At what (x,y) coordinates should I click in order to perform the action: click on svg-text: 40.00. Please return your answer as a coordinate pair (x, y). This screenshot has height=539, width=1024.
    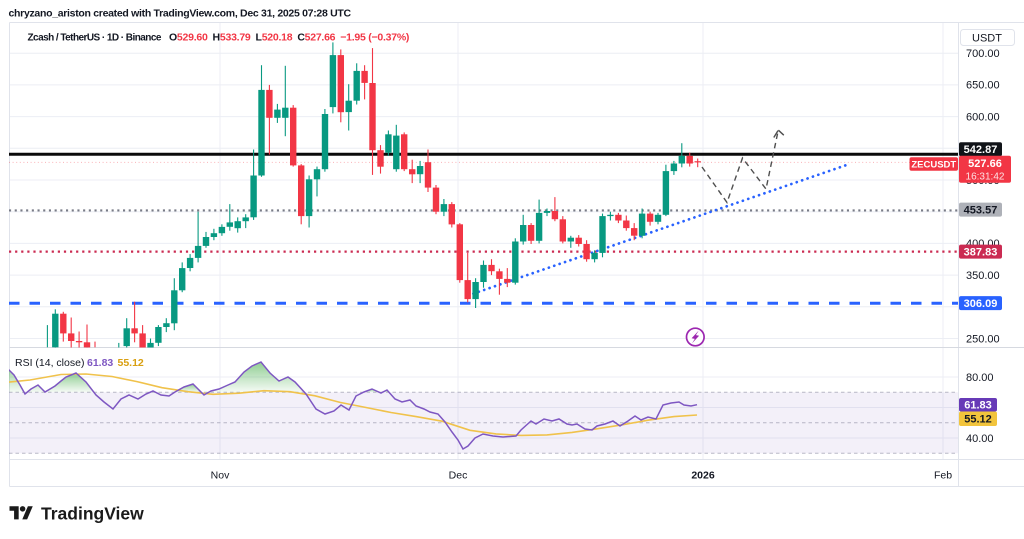
    Looking at the image, I should click on (980, 439).